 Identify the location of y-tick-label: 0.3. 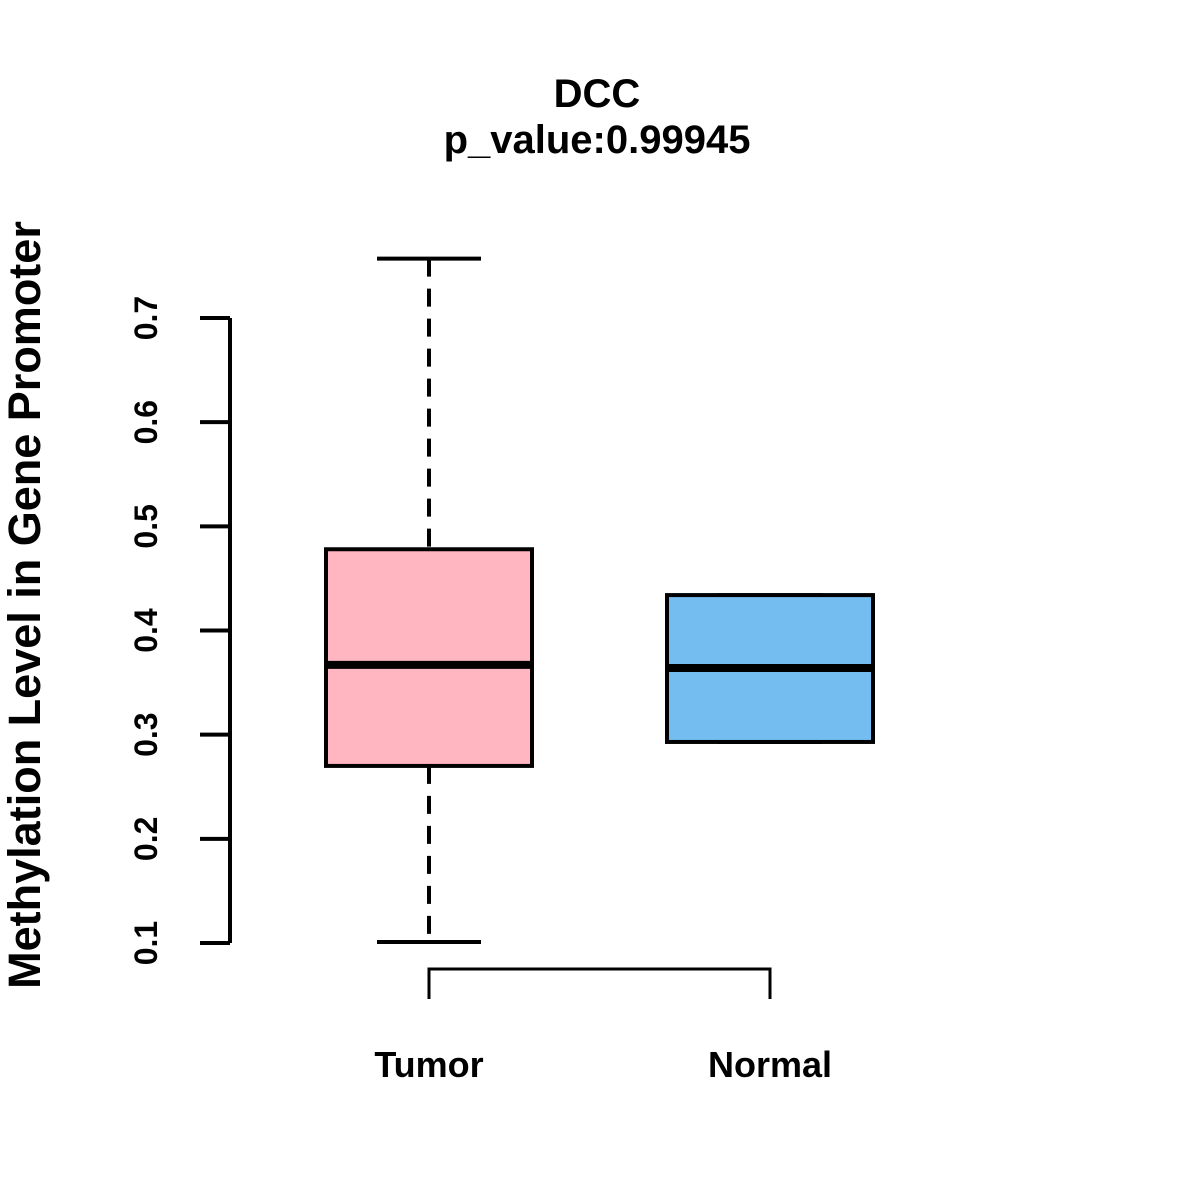
(146, 734).